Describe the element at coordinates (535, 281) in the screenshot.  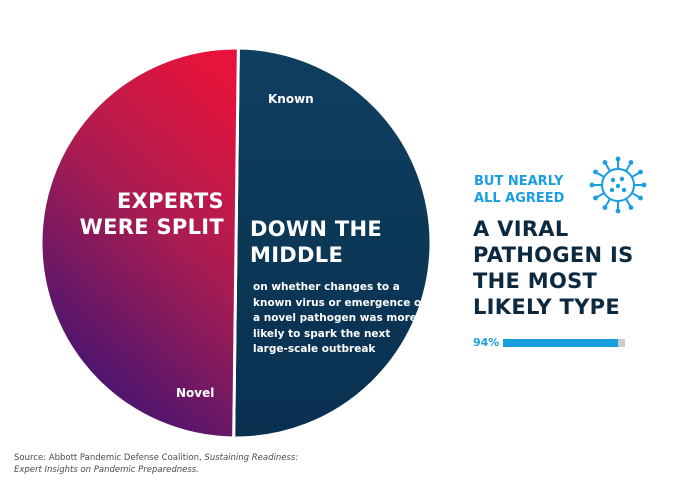
I see `side-headline-line3: THE MOST` at that location.